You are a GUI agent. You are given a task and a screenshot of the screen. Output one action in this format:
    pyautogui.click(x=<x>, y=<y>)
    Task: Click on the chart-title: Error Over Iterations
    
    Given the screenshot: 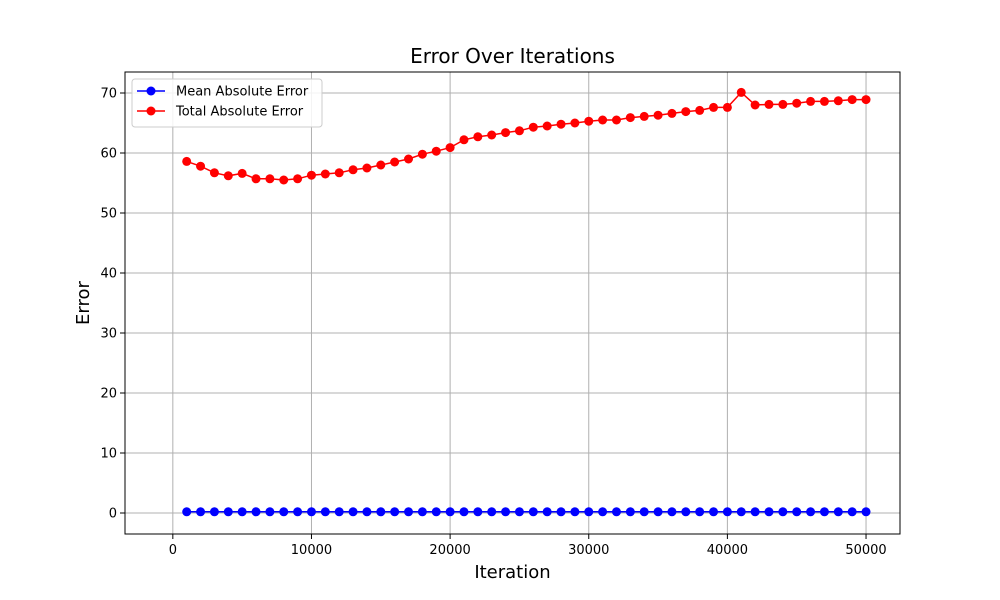 What is the action you would take?
    pyautogui.click(x=512, y=56)
    